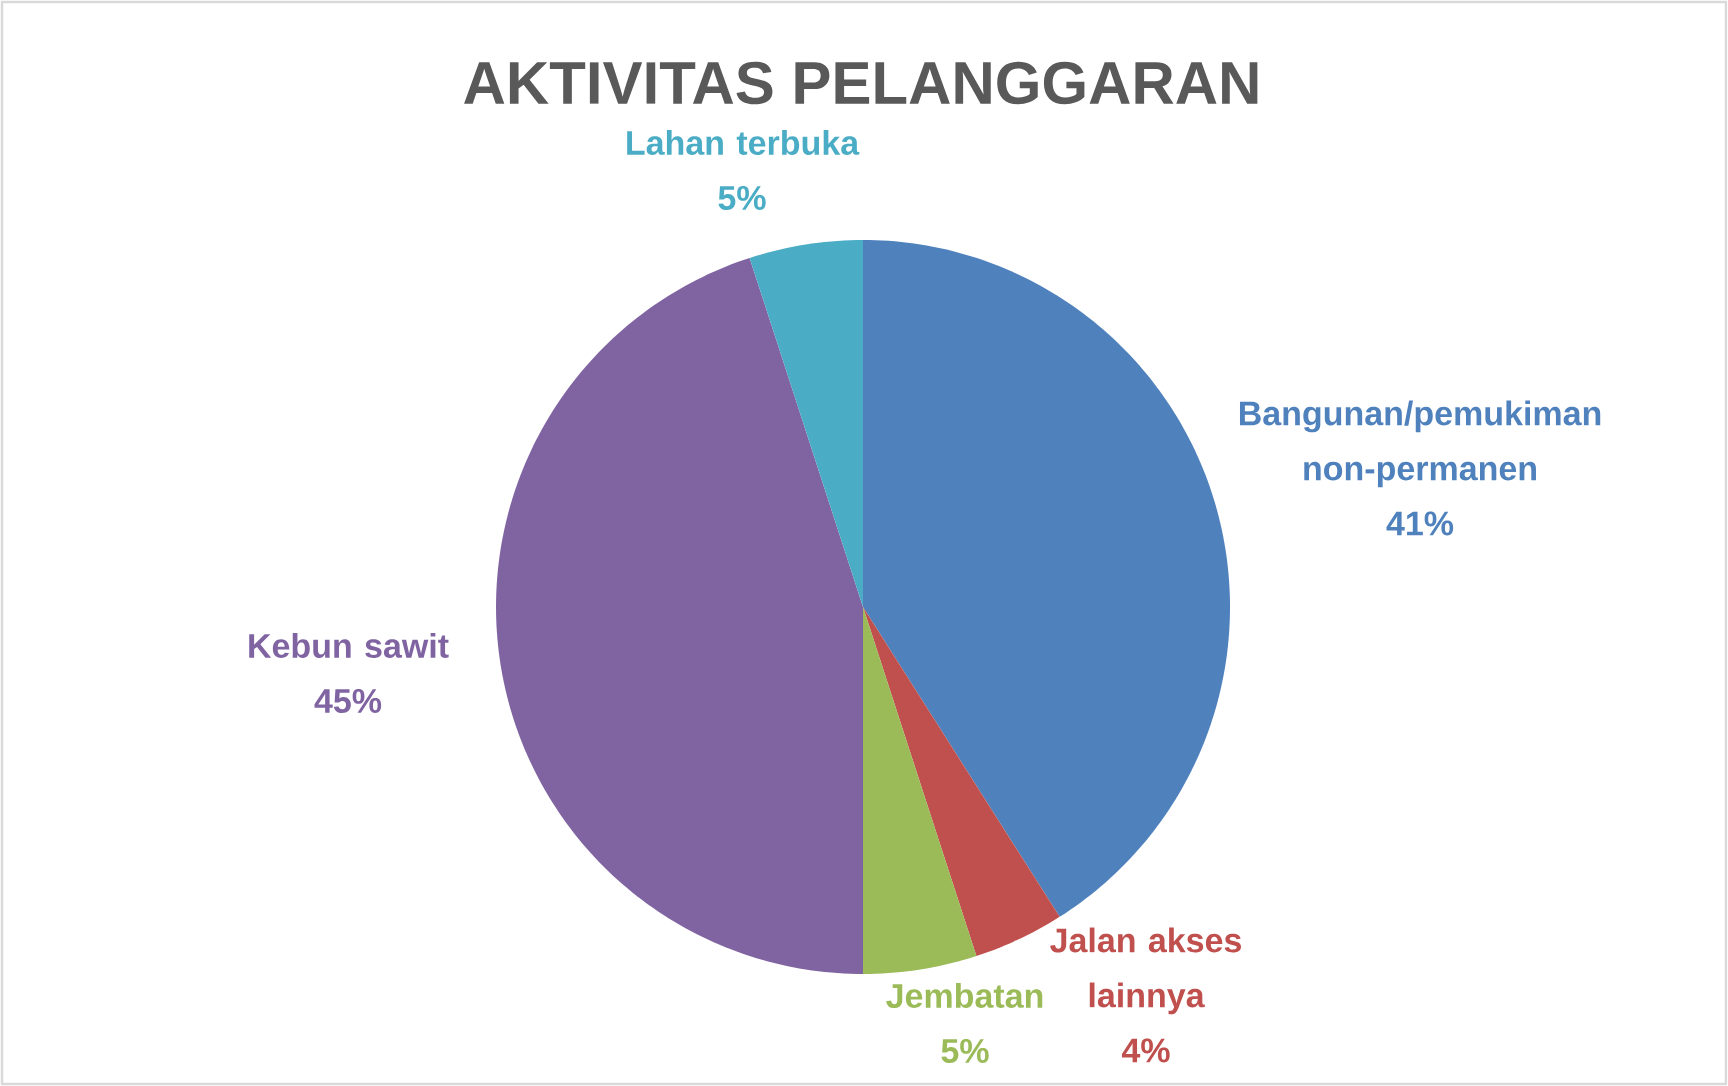 The width and height of the screenshot is (1728, 1086). What do you see at coordinates (1145, 1050) in the screenshot?
I see `data-label: 4%` at bounding box center [1145, 1050].